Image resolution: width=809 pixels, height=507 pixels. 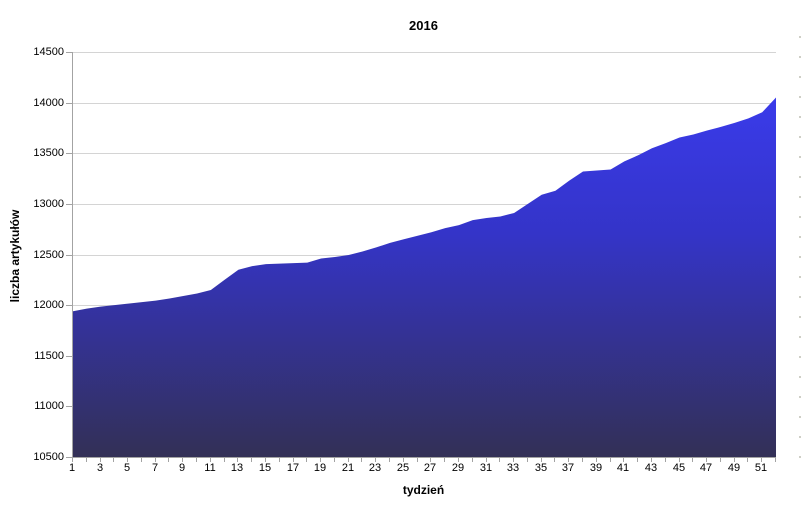 I want to click on right-edge-dots, so click(x=800, y=249).